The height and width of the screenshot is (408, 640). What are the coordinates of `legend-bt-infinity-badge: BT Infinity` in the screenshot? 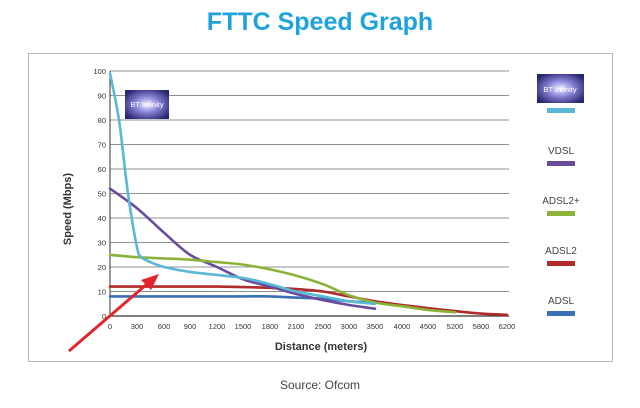 It's located at (560, 88).